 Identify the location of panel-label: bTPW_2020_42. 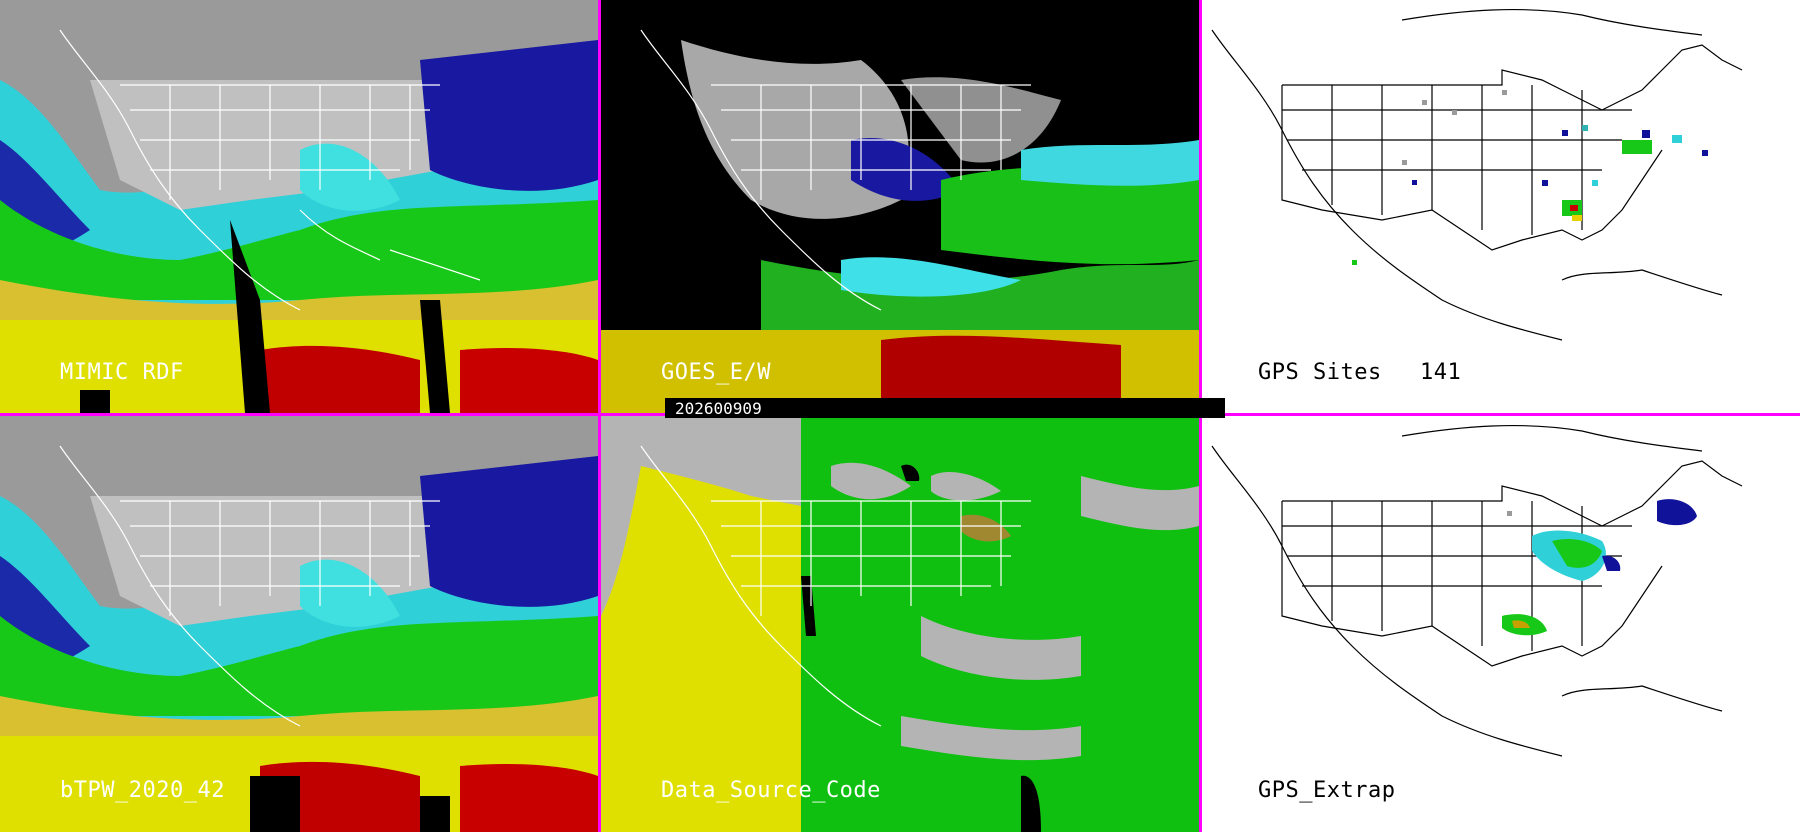
(142, 790).